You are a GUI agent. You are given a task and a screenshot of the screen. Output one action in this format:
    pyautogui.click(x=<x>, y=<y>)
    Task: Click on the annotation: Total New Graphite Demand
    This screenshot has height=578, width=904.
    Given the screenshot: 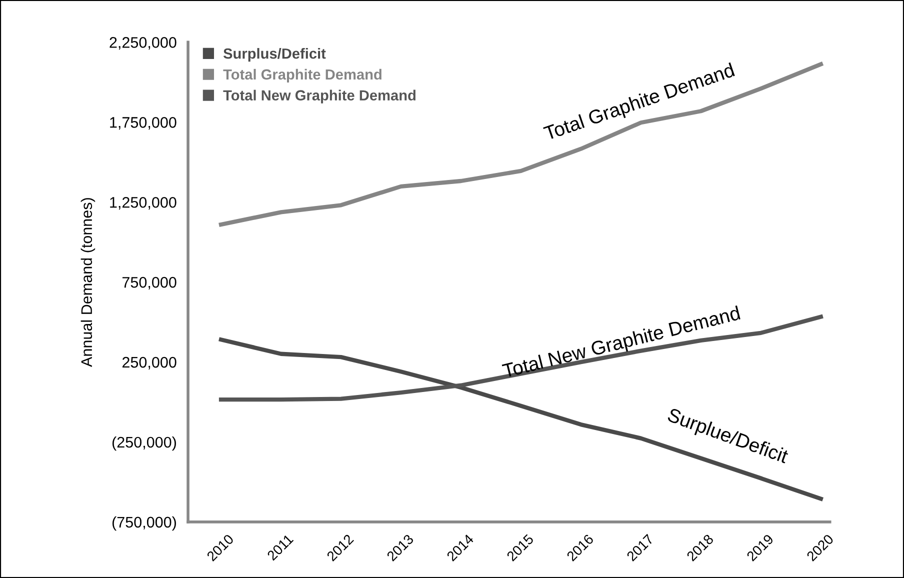 What is the action you would take?
    pyautogui.click(x=622, y=343)
    